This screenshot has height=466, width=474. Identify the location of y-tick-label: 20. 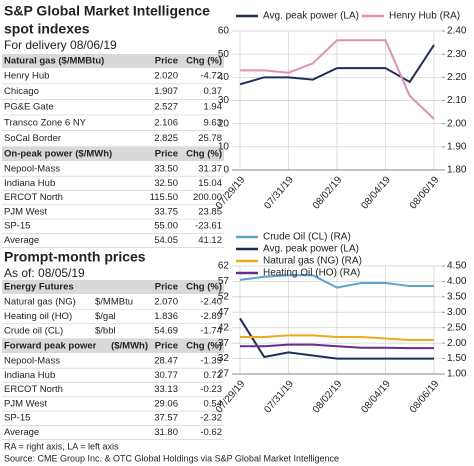
(224, 123).